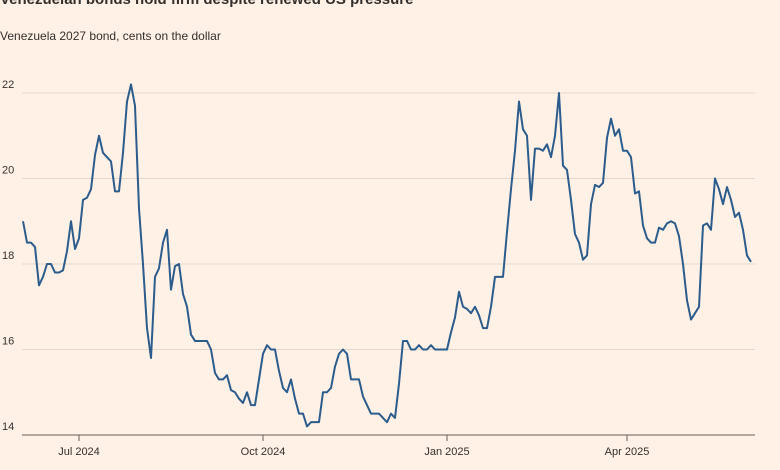 The height and width of the screenshot is (470, 780). What do you see at coordinates (8, 342) in the screenshot?
I see `y-tick-label: 16` at bounding box center [8, 342].